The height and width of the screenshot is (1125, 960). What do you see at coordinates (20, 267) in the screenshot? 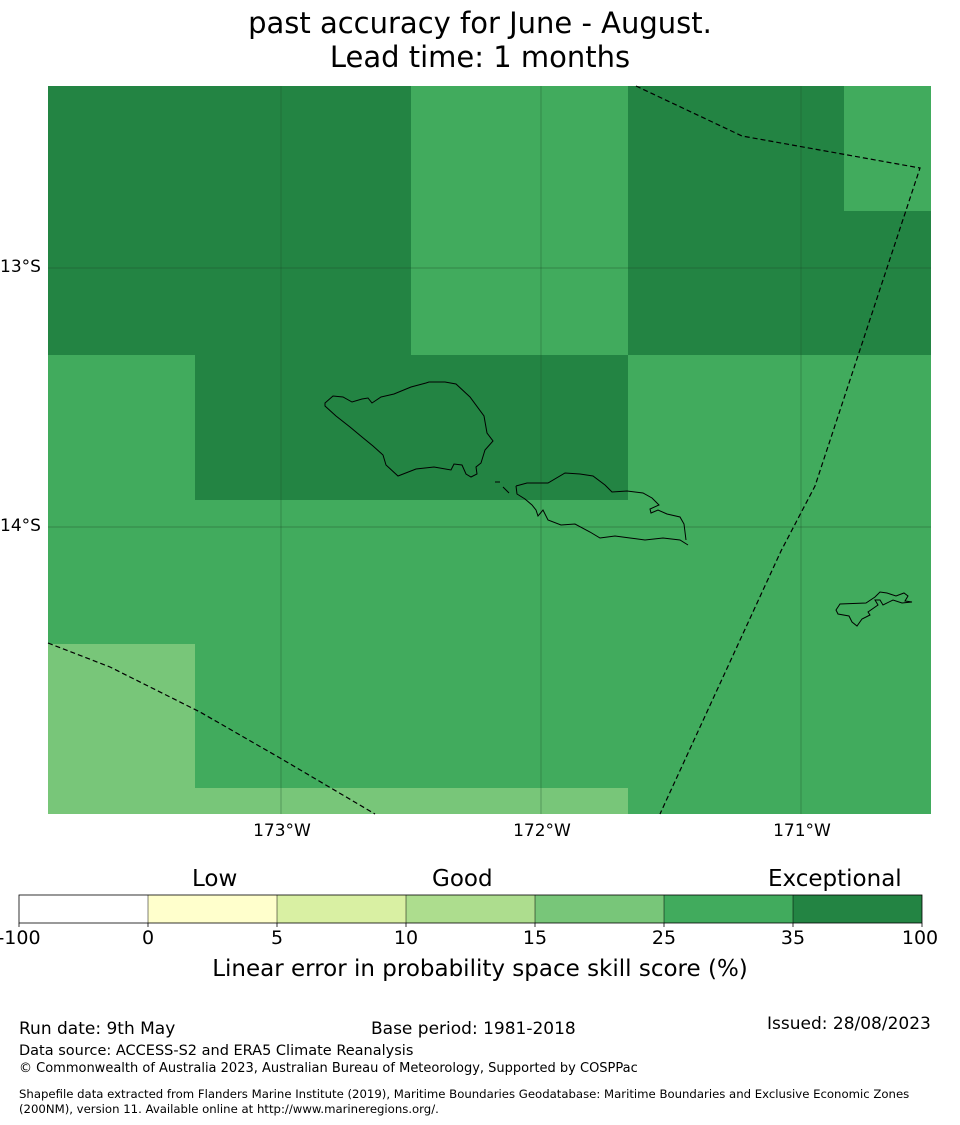
I see `latitude-label: 13°S` at bounding box center [20, 267].